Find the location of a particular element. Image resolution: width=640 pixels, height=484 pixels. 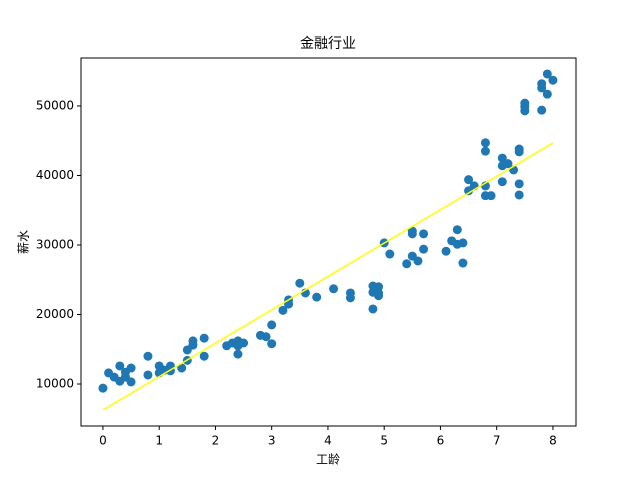

y-tick-label: 40000 is located at coordinates (55, 175).